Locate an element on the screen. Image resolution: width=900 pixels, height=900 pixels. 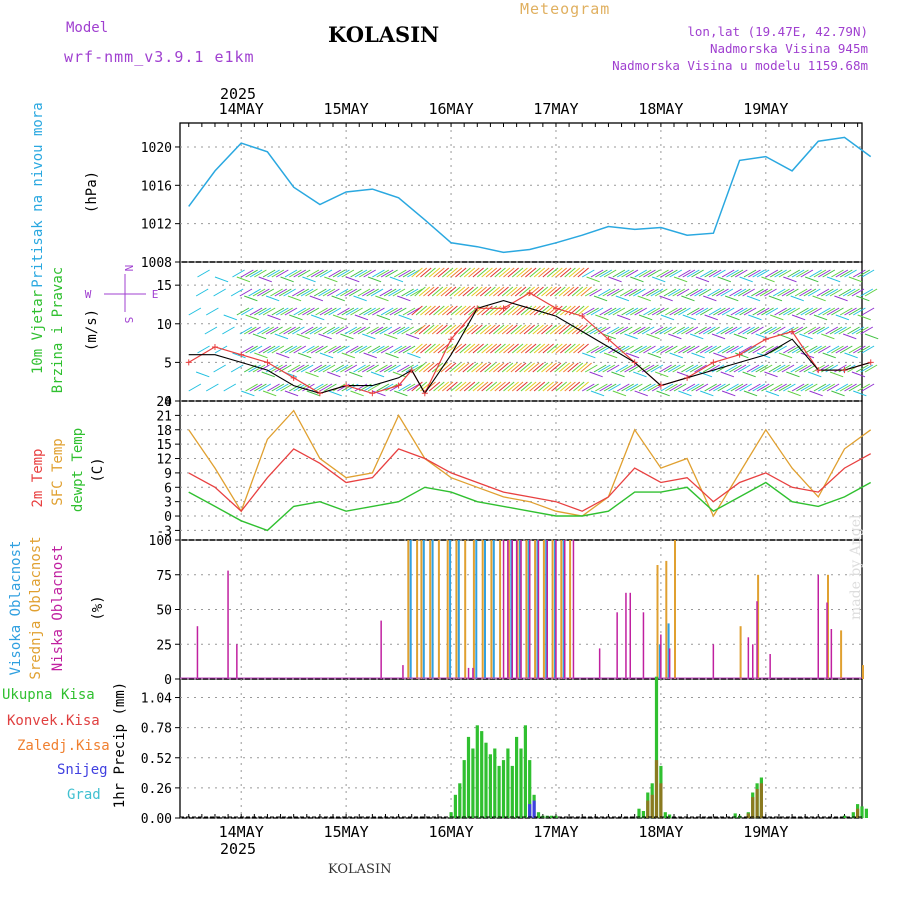
cloud-unit: (%) is located at coordinates (98, 607).